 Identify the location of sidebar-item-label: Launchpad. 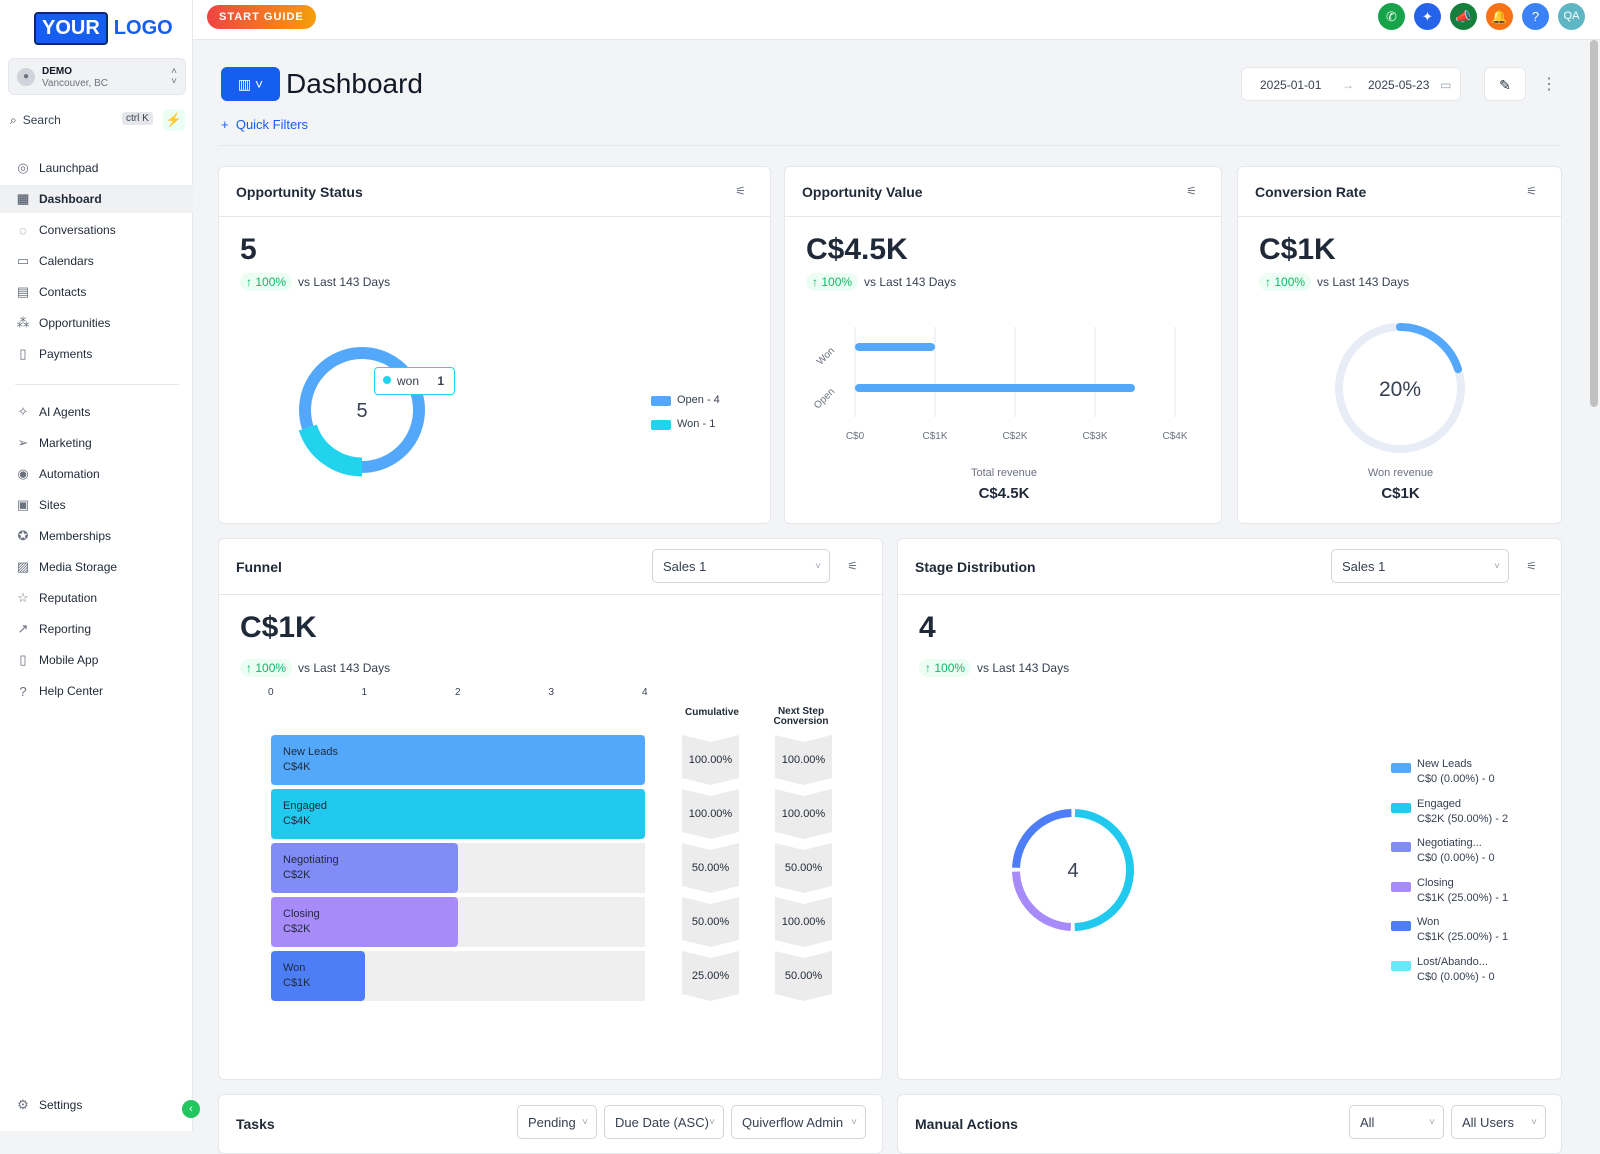
(69, 168).